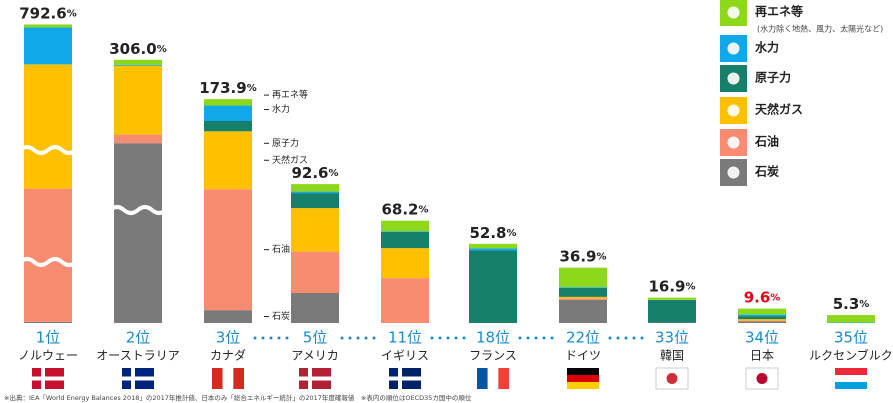  Describe the element at coordinates (779, 109) in the screenshot. I see `legend-label: 天然ガス` at that location.